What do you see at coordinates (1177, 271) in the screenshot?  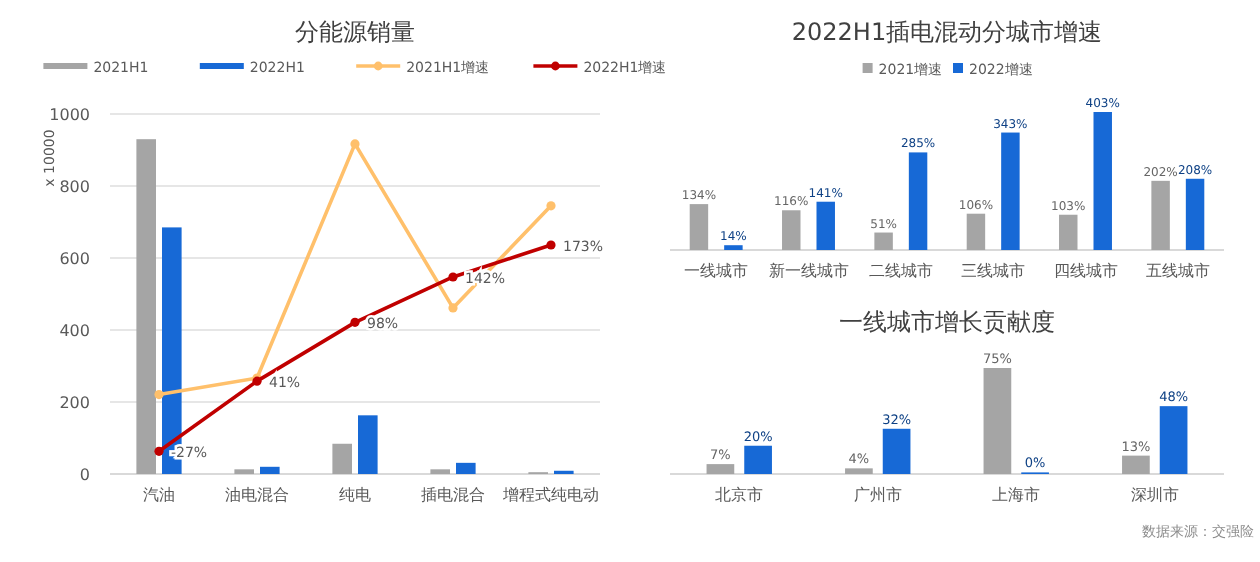 I see `x-tick-label: 五线城市` at bounding box center [1177, 271].